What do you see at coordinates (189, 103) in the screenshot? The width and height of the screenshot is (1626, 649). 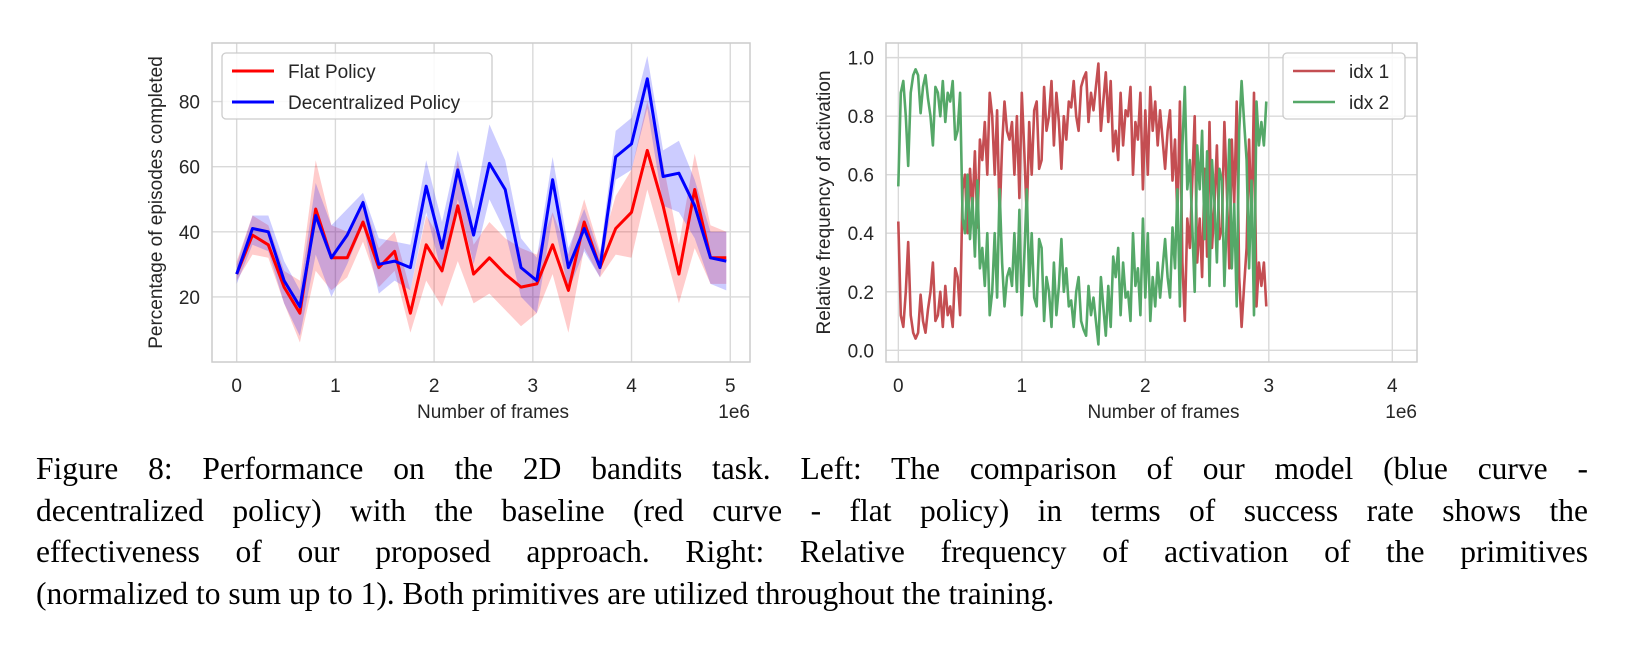 I see `y-tick-label: 80` at bounding box center [189, 103].